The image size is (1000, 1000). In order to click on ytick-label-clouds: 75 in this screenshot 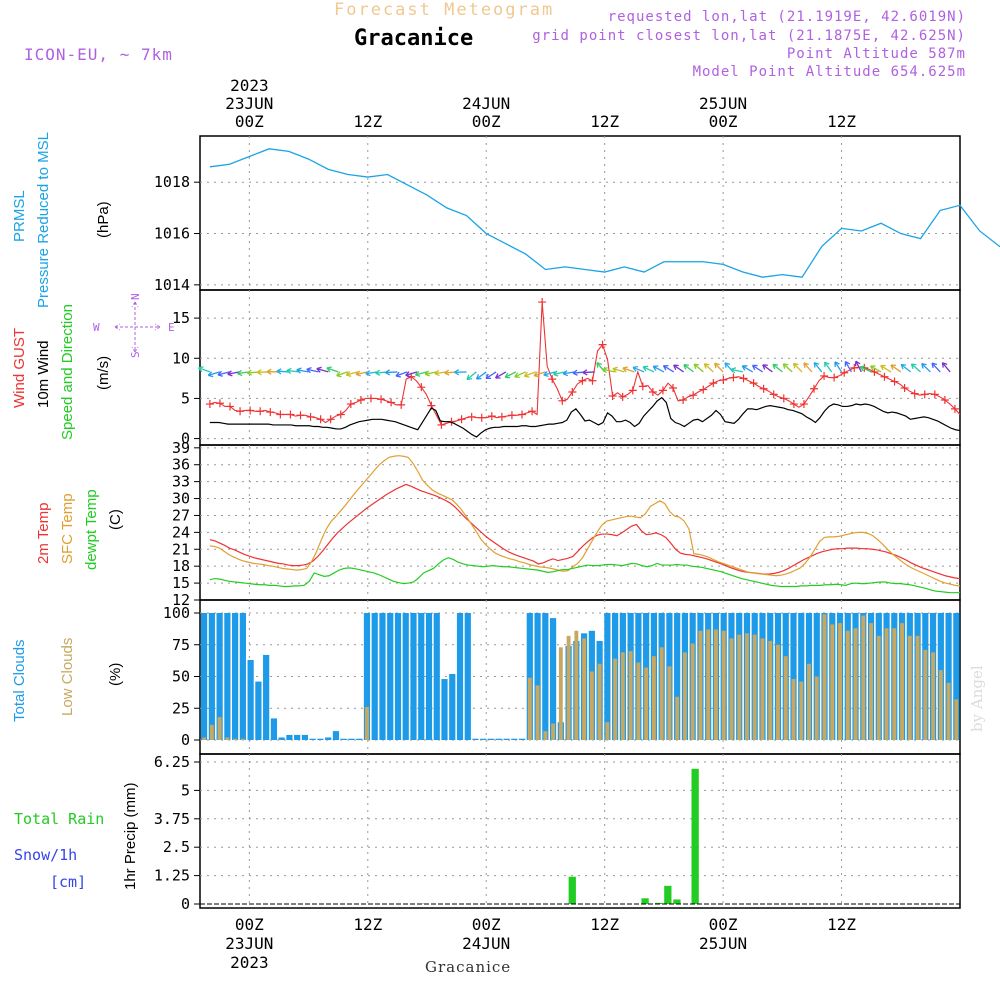, I will do `click(181, 645)`.